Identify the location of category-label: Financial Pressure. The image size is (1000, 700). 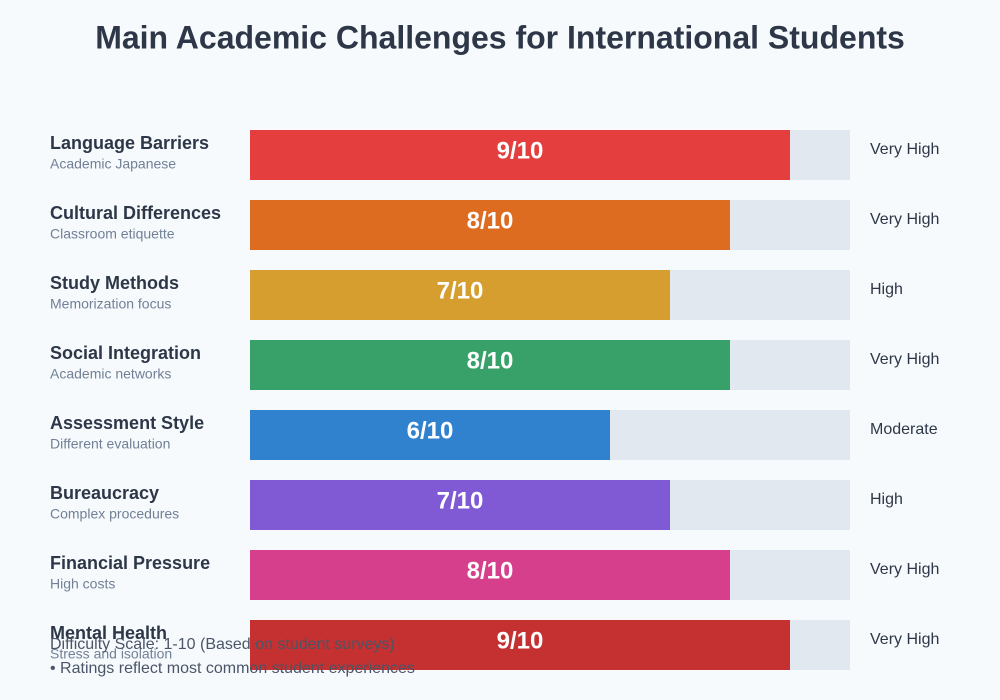
(130, 563).